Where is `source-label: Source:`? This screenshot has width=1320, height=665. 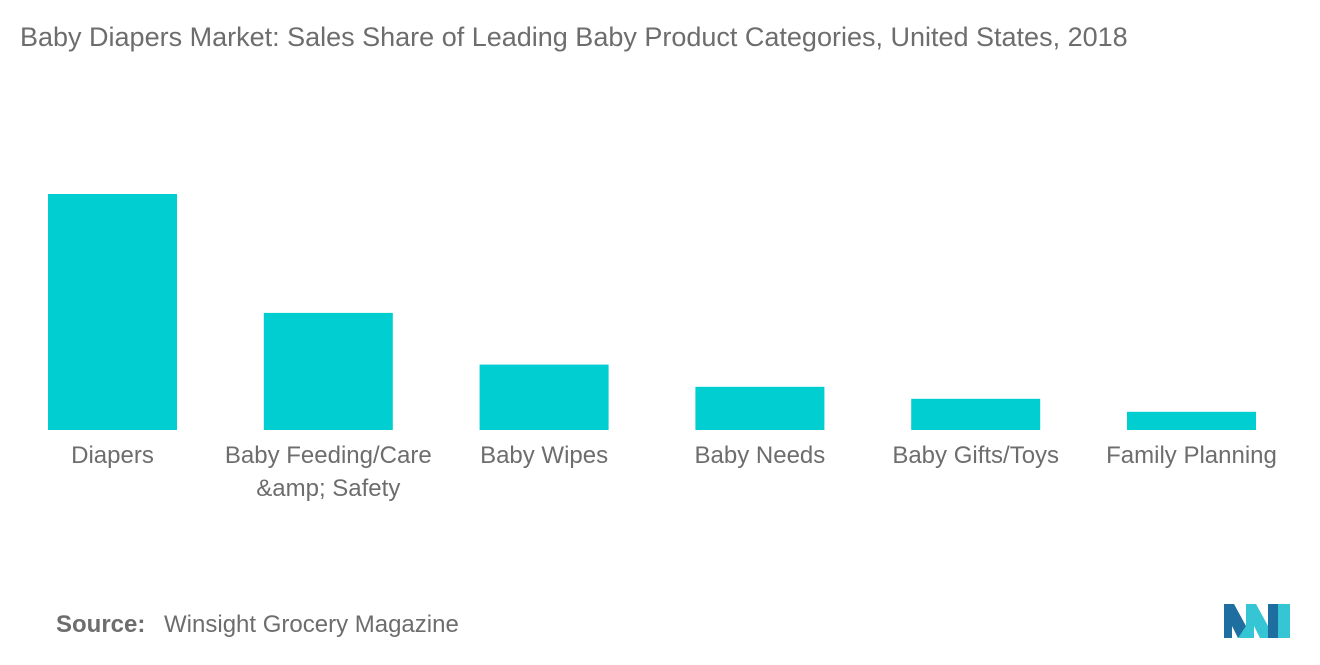
source-label: Source: is located at coordinates (101, 624).